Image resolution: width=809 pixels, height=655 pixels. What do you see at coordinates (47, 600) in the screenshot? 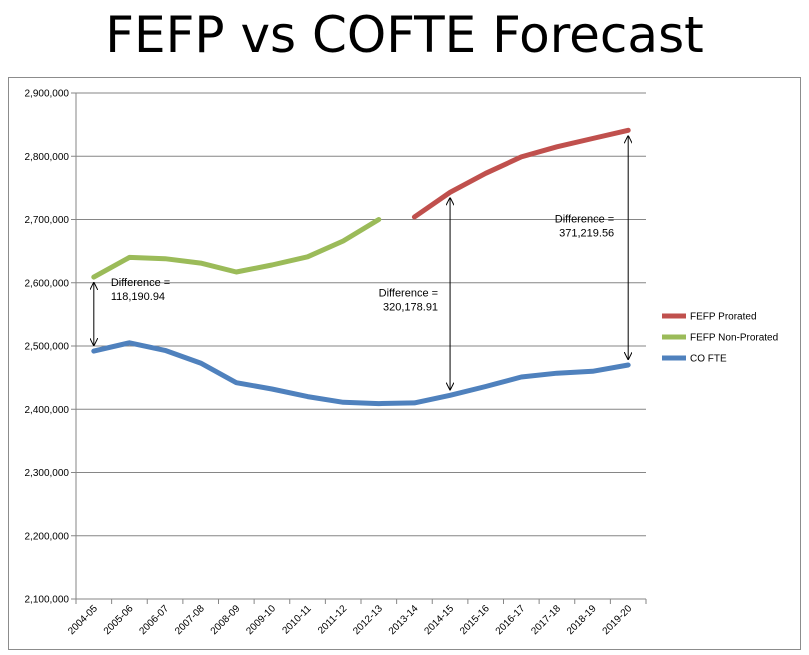
I see `y-tick-label: 2,100,000` at bounding box center [47, 600].